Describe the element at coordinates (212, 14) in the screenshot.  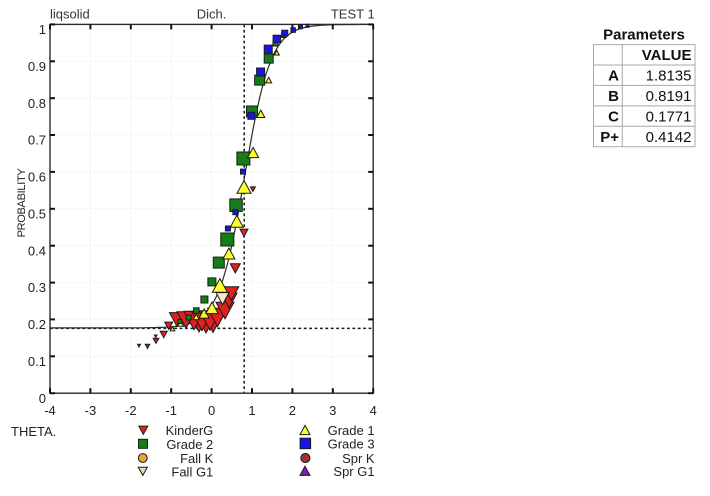
I see `svg-text: Dich.` at that location.